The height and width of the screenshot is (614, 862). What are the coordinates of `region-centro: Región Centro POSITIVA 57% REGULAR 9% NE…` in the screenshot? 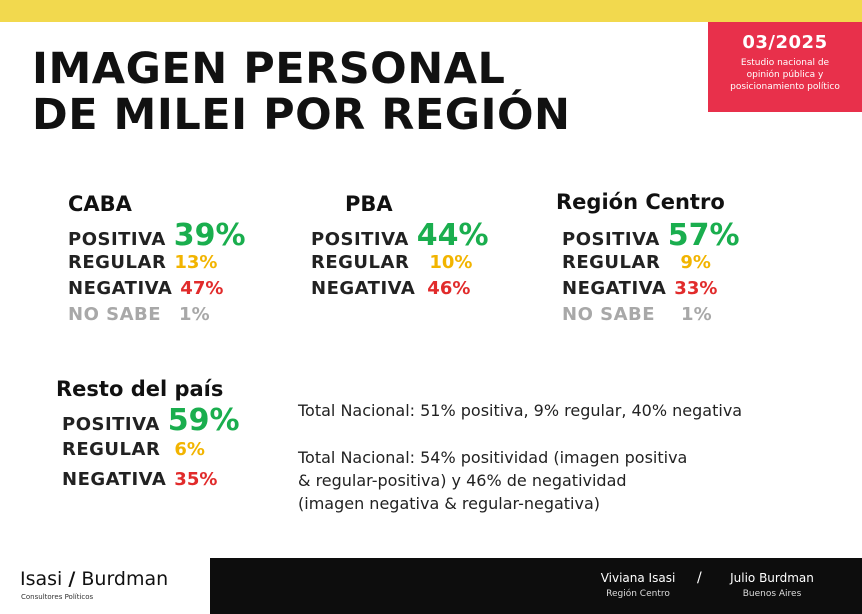 It's located at (648, 260).